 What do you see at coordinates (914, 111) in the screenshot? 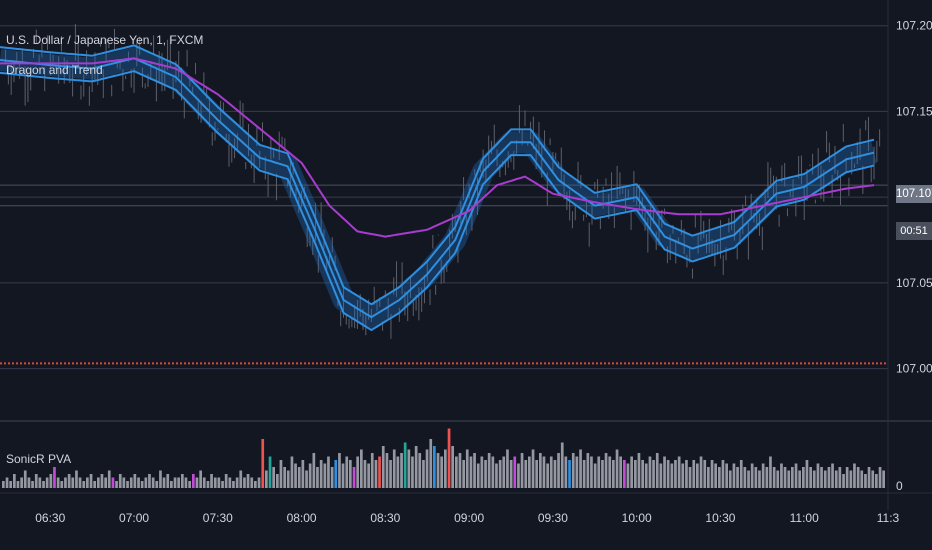
I see `y-tick-label: 107.150` at bounding box center [914, 111].